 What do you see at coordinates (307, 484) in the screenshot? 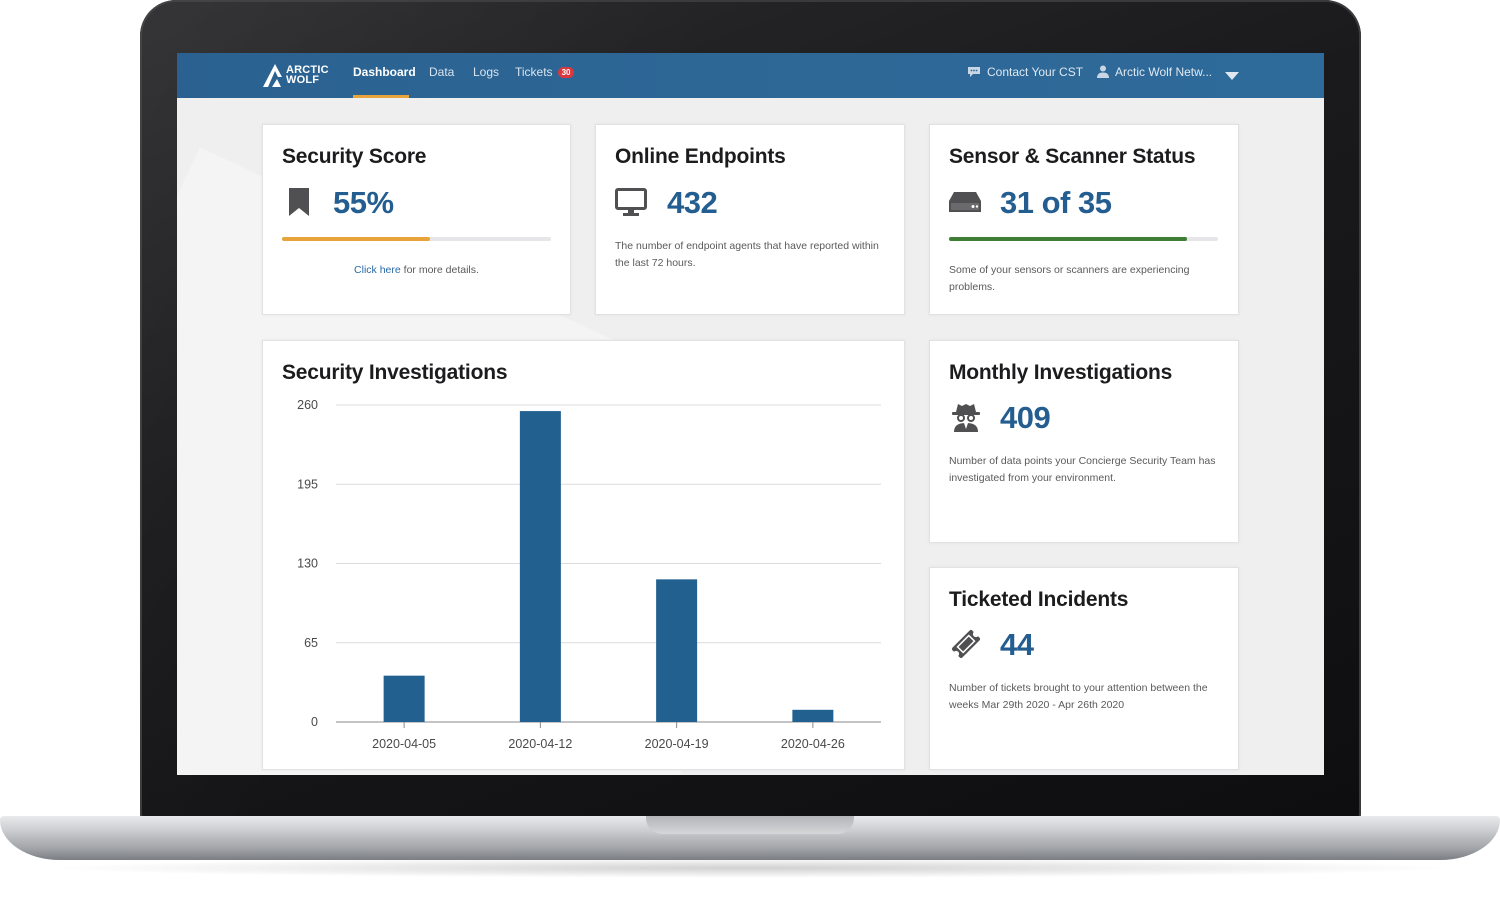
I see `y-tick-label: 195` at bounding box center [307, 484].